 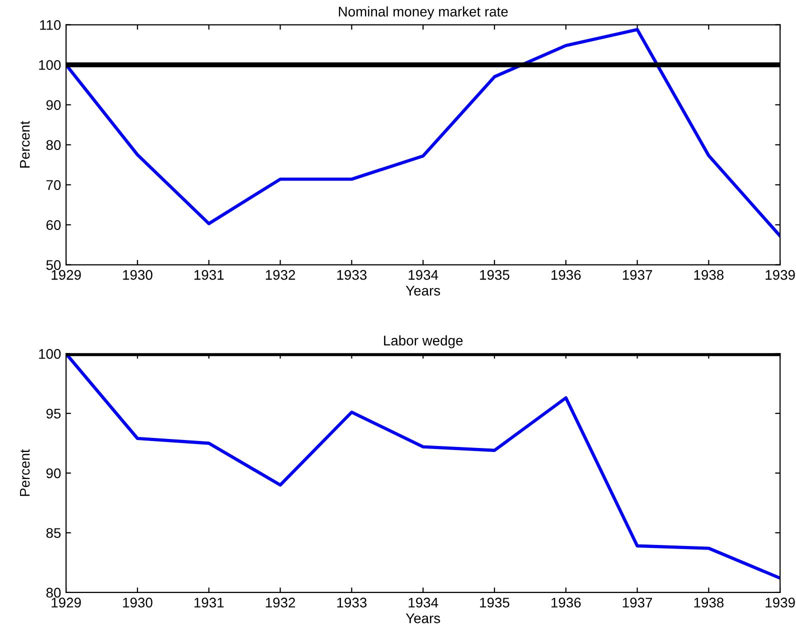 I want to click on y-tick-label: 70, so click(x=53, y=185).